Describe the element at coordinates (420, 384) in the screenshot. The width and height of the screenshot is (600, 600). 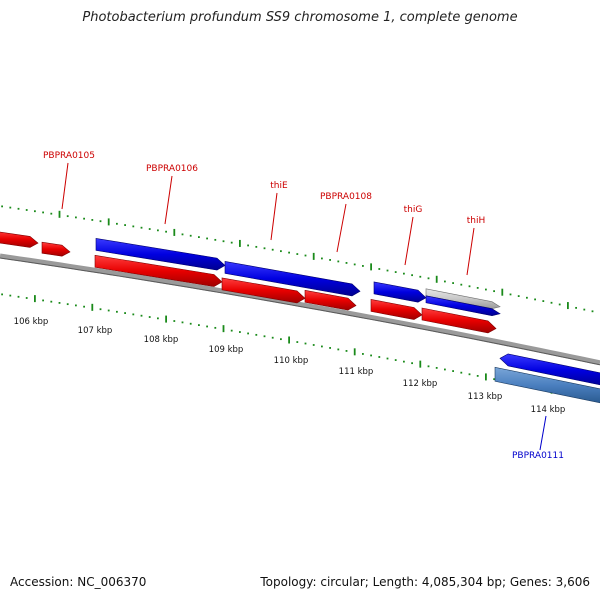
I see `tick-label: 112 kbp` at that location.